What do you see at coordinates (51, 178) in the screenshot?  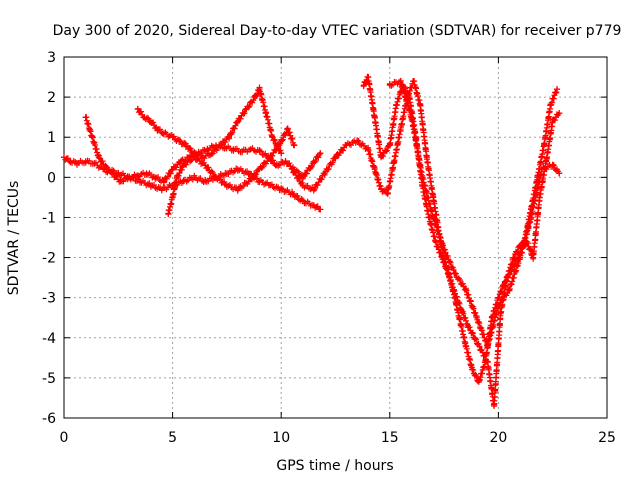 I see `y-tick-label: 0` at bounding box center [51, 178].